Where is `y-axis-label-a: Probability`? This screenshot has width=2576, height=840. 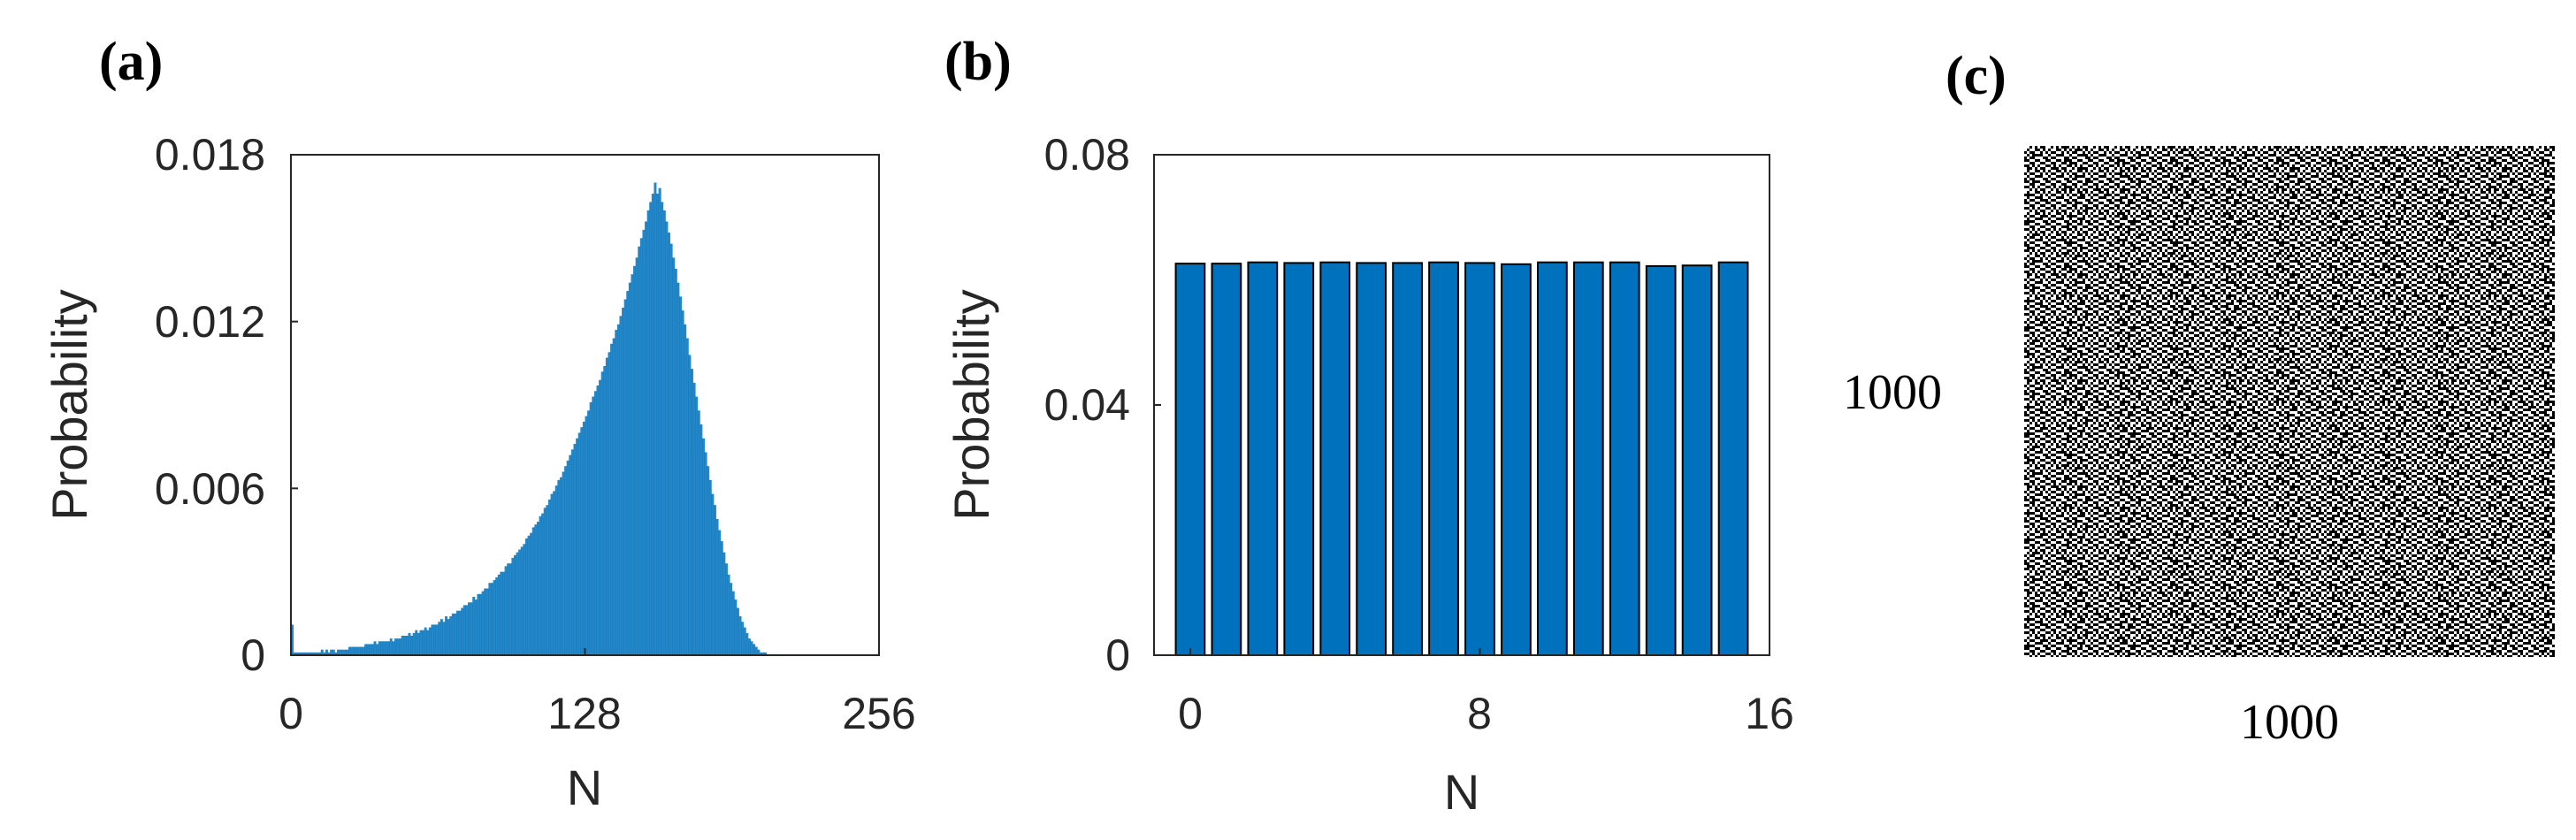
y-axis-label-a: Probability is located at coordinates (69, 404).